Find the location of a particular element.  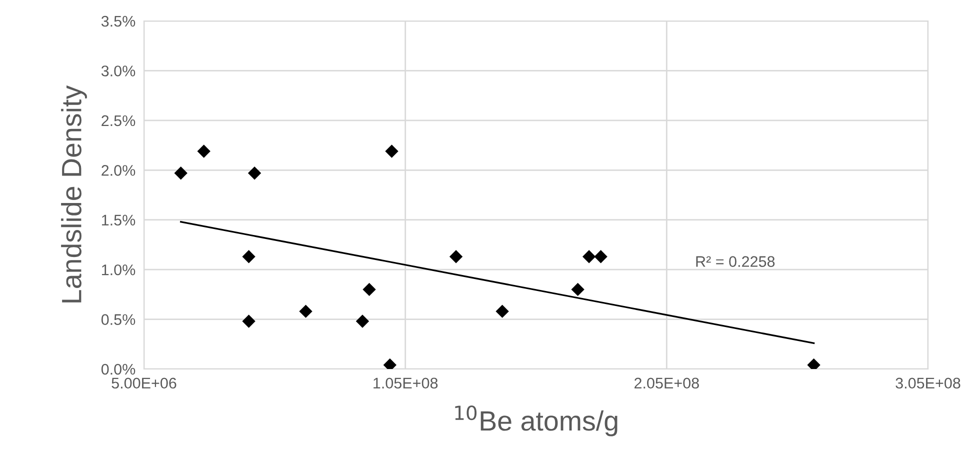

y-tick-label: 1.0% is located at coordinates (119, 270).